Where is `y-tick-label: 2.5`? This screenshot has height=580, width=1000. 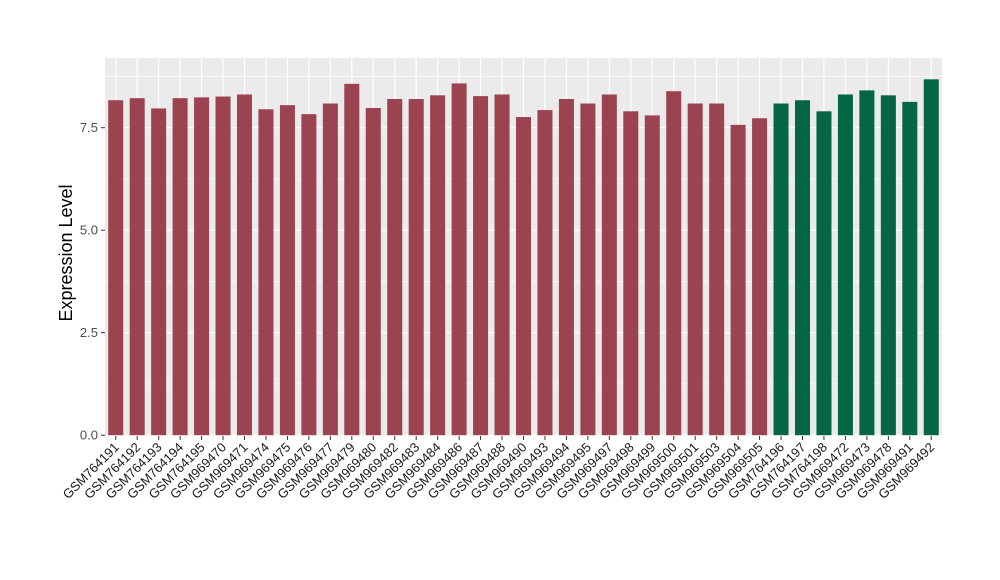
y-tick-label: 2.5 is located at coordinates (89, 332).